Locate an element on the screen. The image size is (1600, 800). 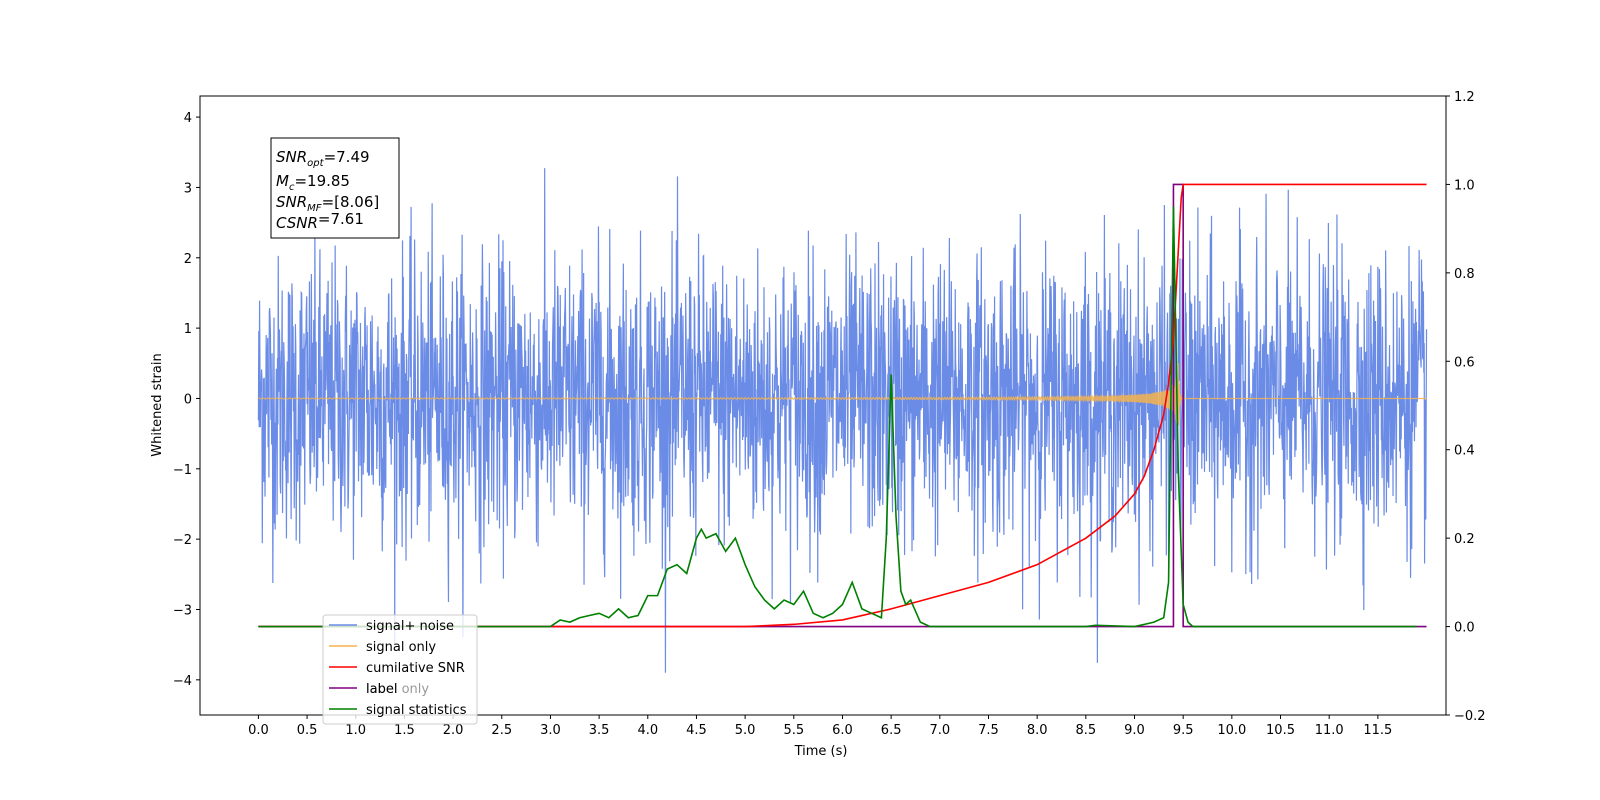
right-y-tick-label: 0.8 is located at coordinates (1464, 274).